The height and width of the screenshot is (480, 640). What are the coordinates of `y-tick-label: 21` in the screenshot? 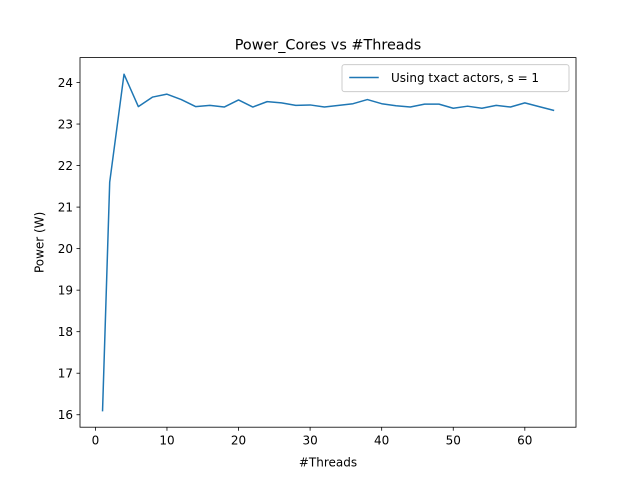 It's located at (65, 207).